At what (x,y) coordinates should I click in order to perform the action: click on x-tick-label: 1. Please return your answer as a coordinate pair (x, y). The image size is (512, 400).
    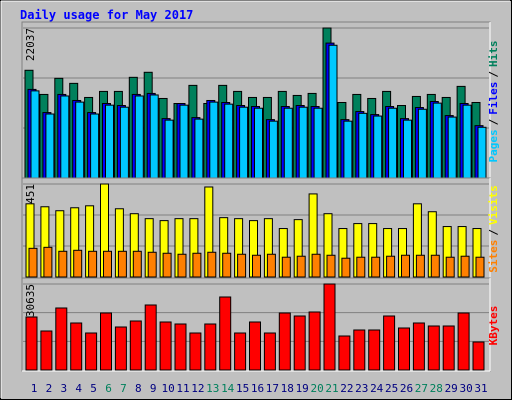
    Looking at the image, I should click on (34, 388).